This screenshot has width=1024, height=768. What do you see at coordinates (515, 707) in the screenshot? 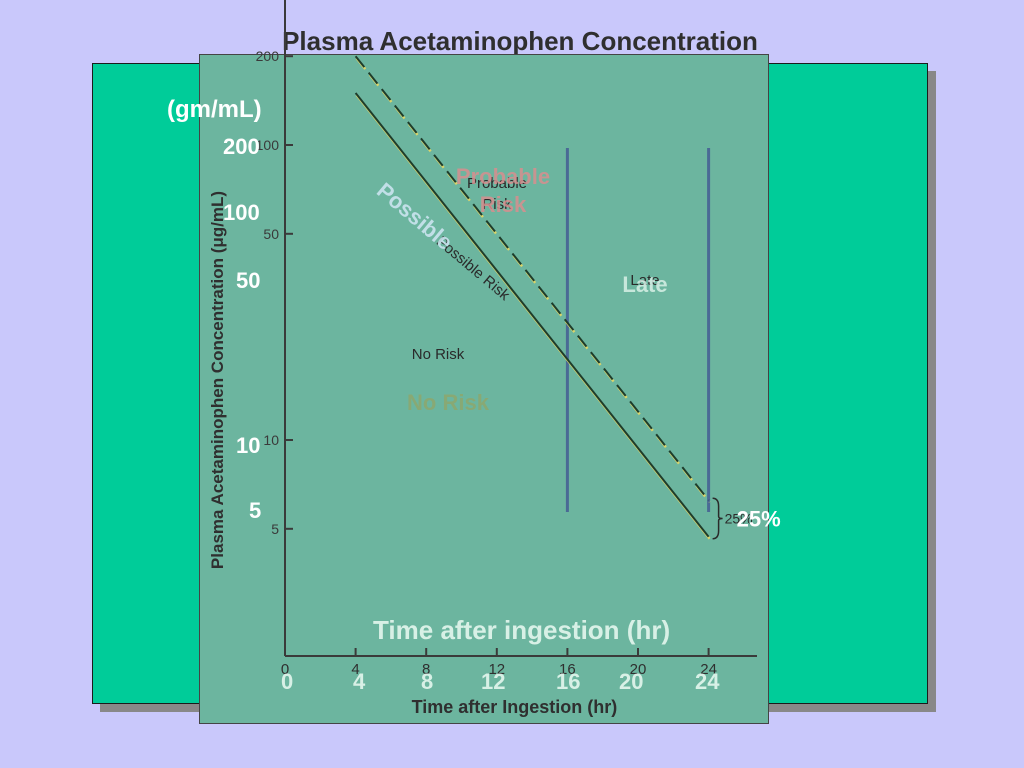
I see `x-axis-title: Time after Ingestion (hr)` at bounding box center [515, 707].